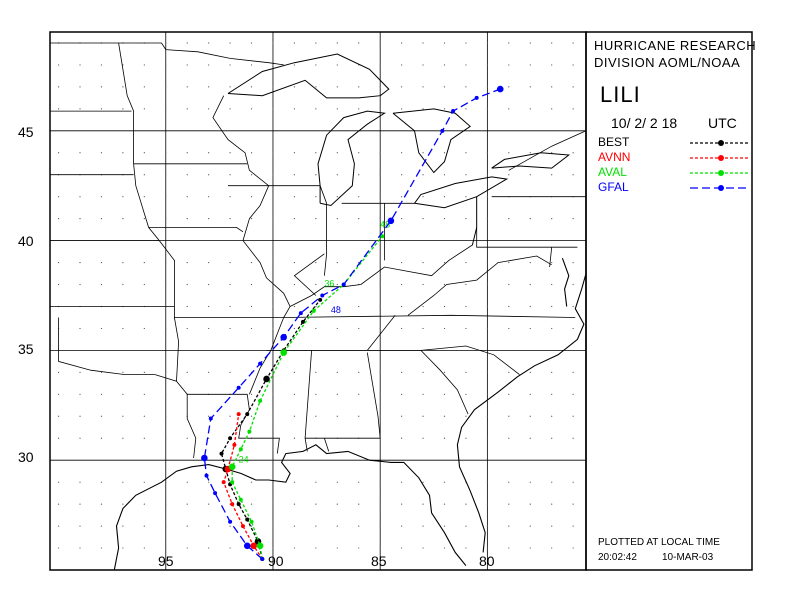 The height and width of the screenshot is (612, 792). What do you see at coordinates (667, 62) in the screenshot?
I see `org-line-2: DIVISION AOML/NOAA` at bounding box center [667, 62].